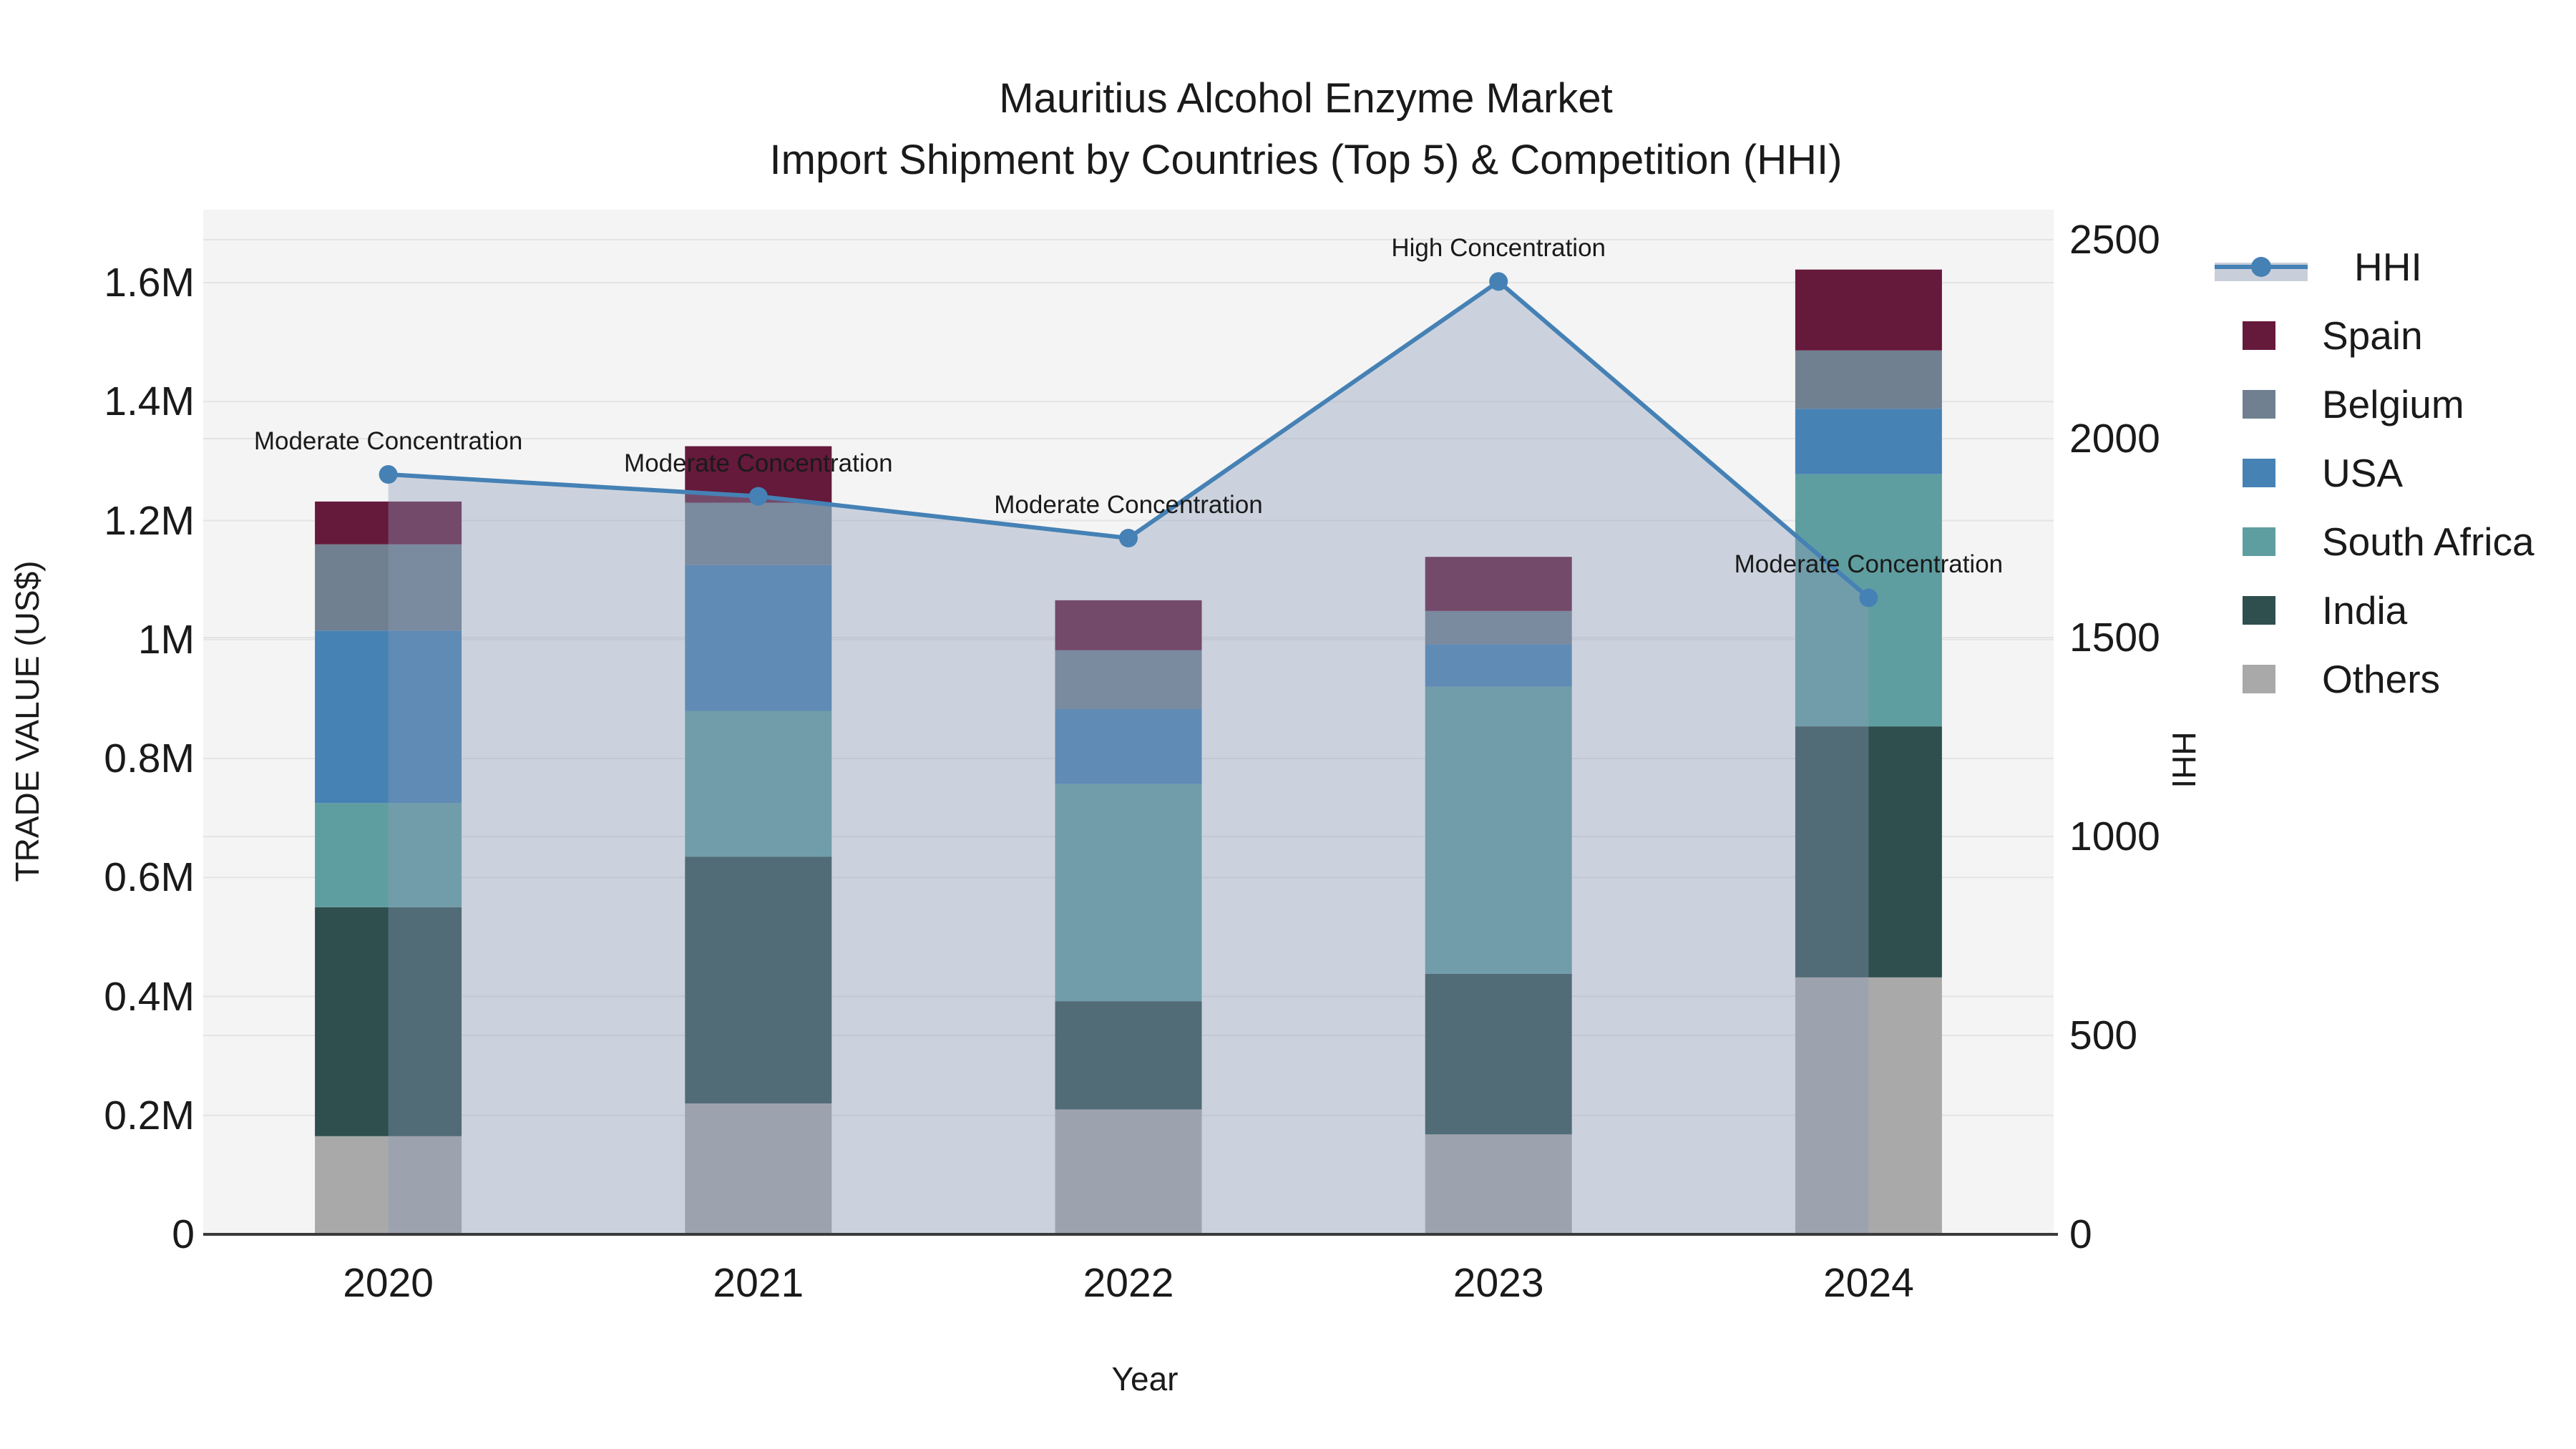 The image size is (2576, 1449). Describe the element at coordinates (2428, 541) in the screenshot. I see `legend-label: South Africa` at that location.